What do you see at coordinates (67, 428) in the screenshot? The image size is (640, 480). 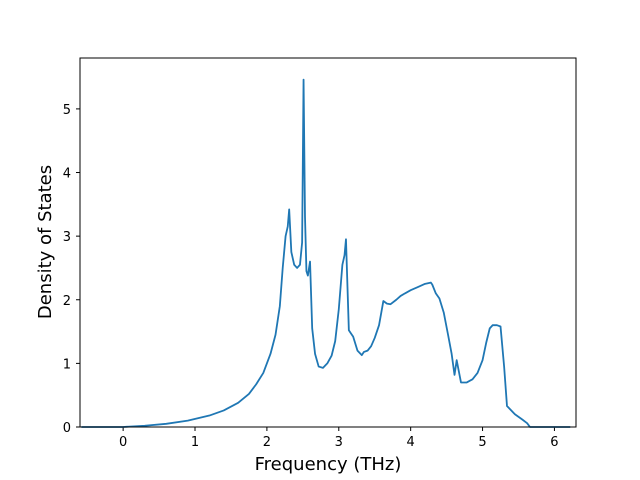 I see `y-tick-label: 0` at bounding box center [67, 428].